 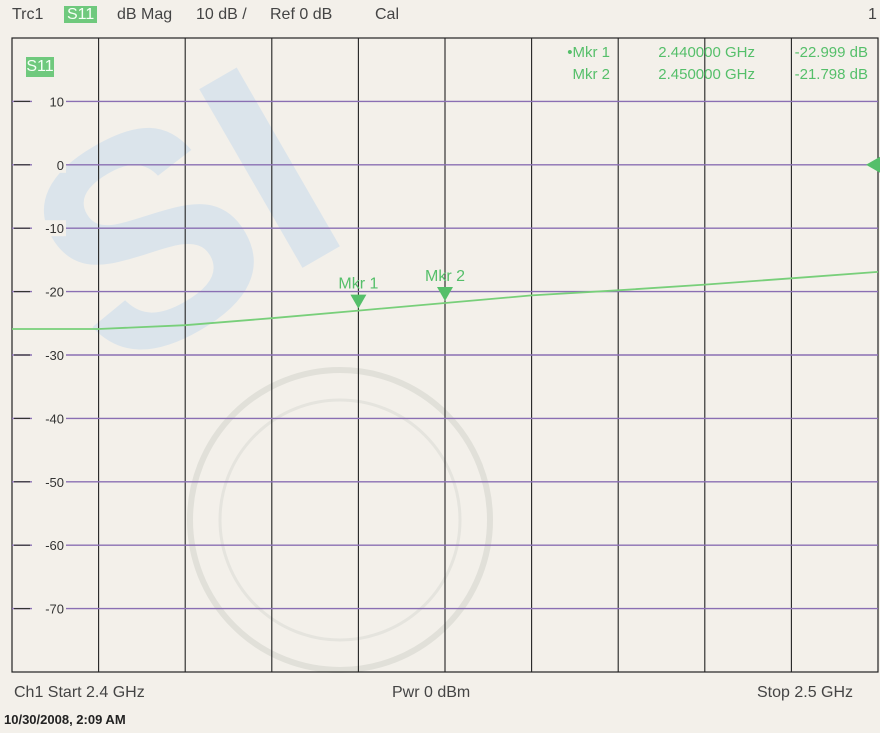 What do you see at coordinates (57, 101) in the screenshot?
I see `y-tick-label: 10` at bounding box center [57, 101].